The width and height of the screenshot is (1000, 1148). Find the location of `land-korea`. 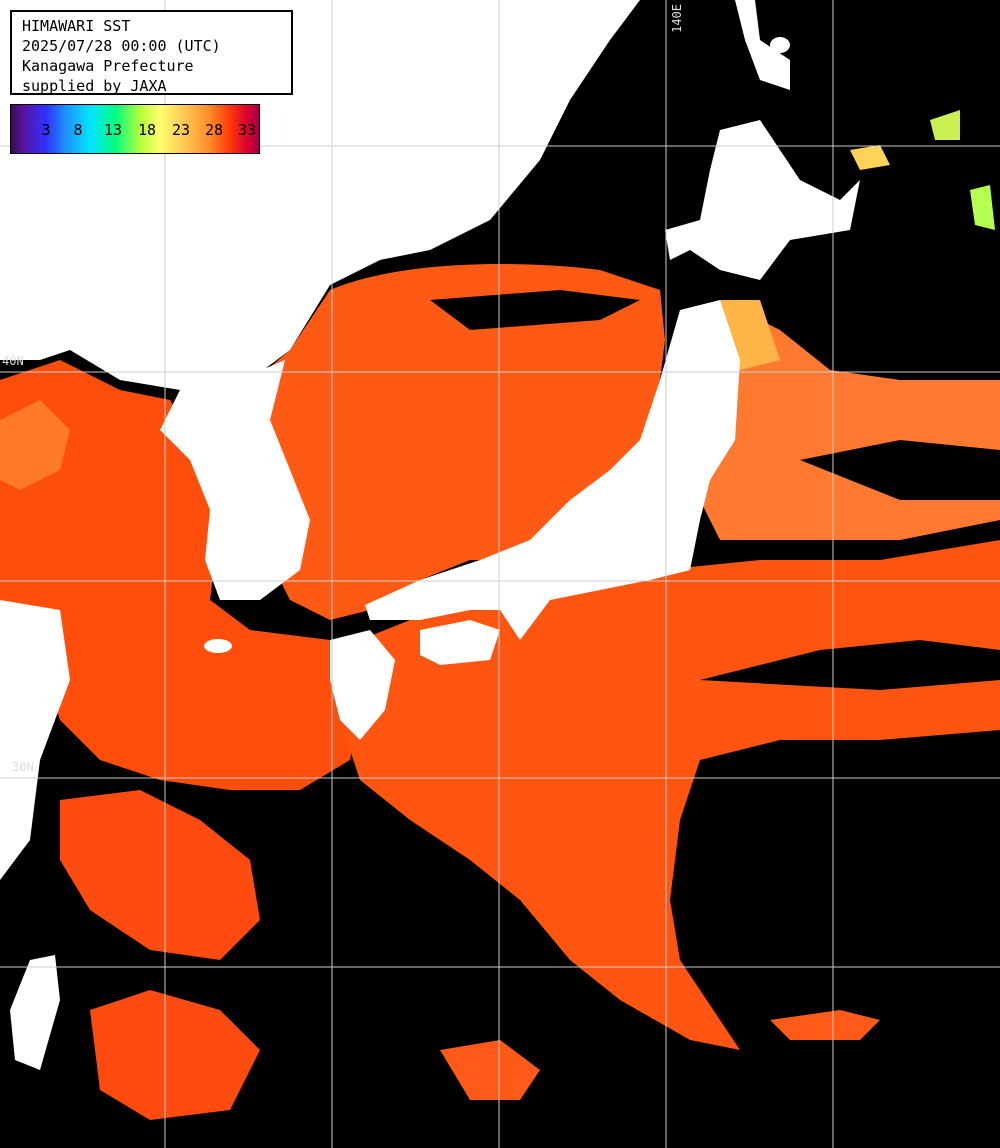

land-korea is located at coordinates (235, 480).